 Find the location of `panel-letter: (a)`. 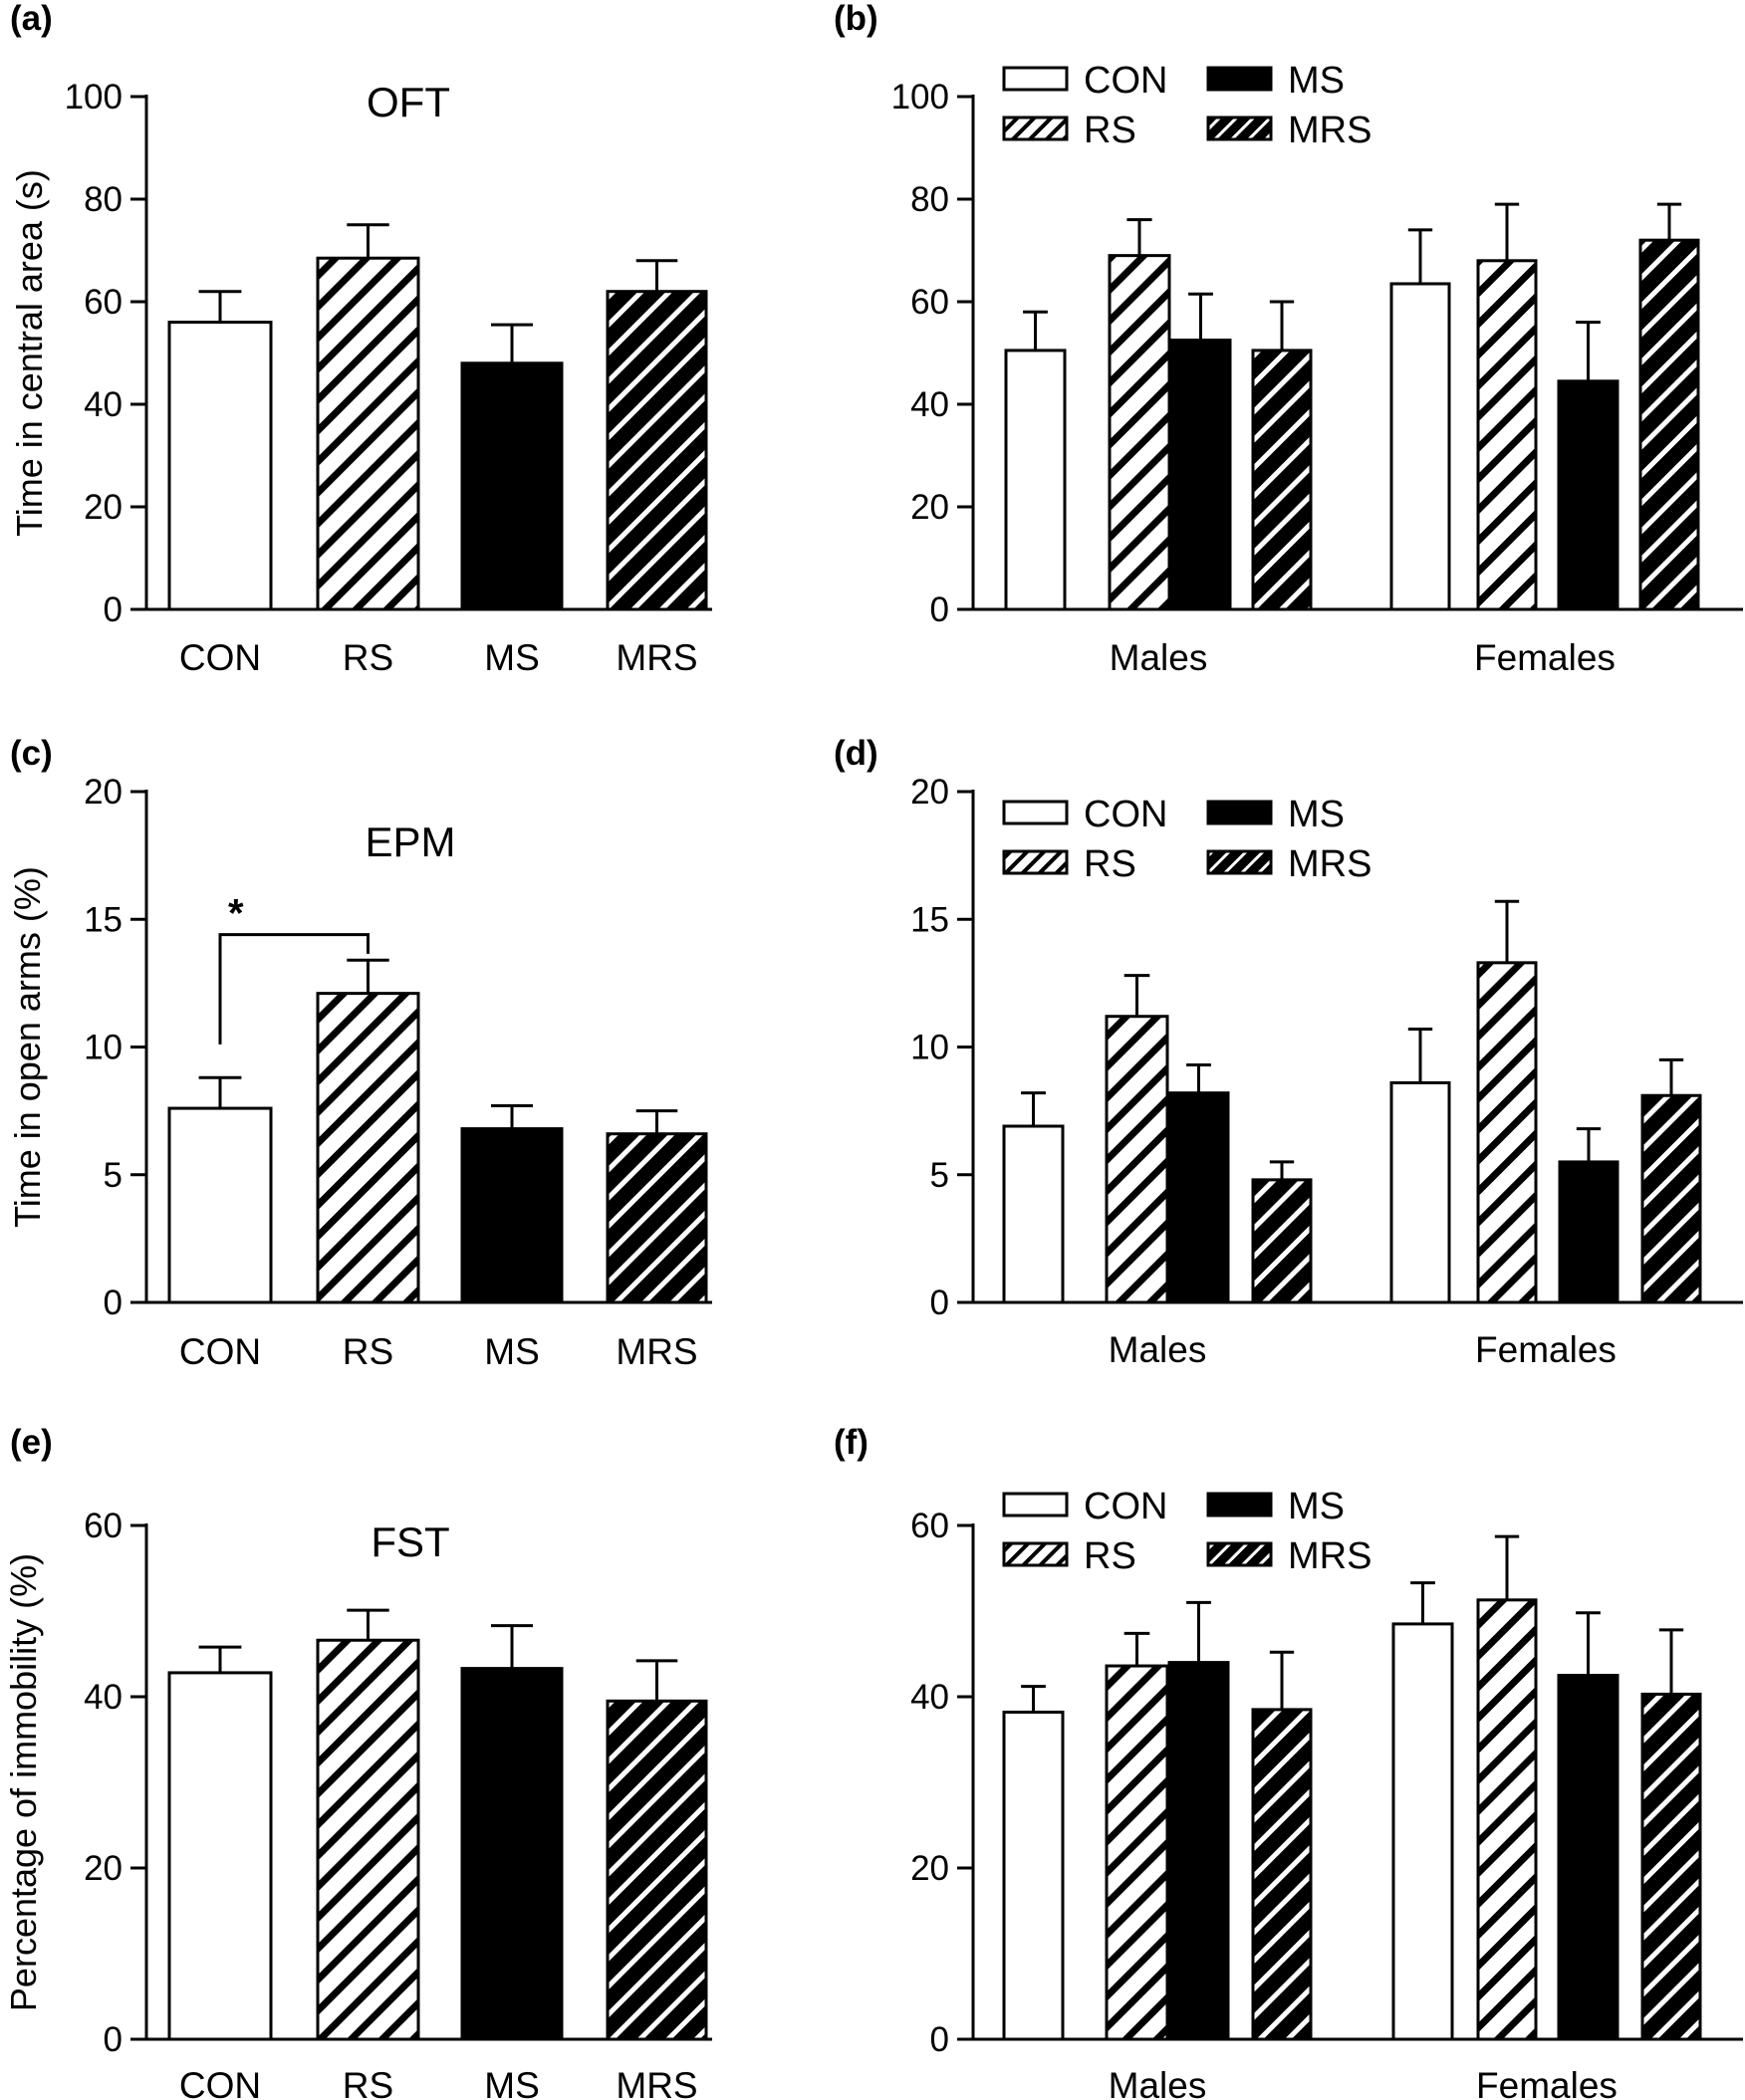

panel-letter: (a) is located at coordinates (31, 19).